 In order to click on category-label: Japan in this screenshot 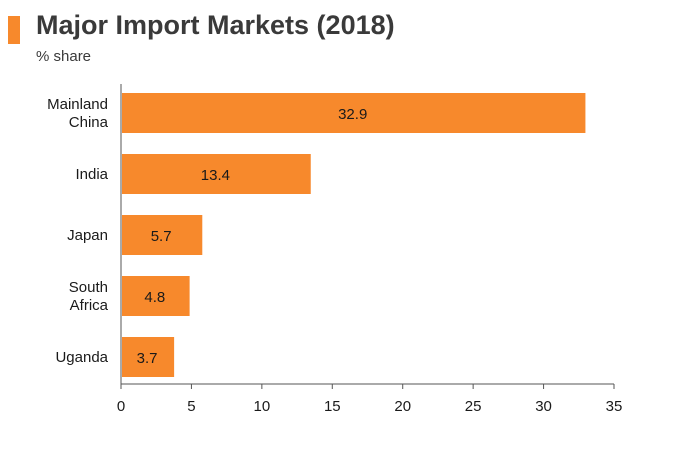, I will do `click(87, 235)`.